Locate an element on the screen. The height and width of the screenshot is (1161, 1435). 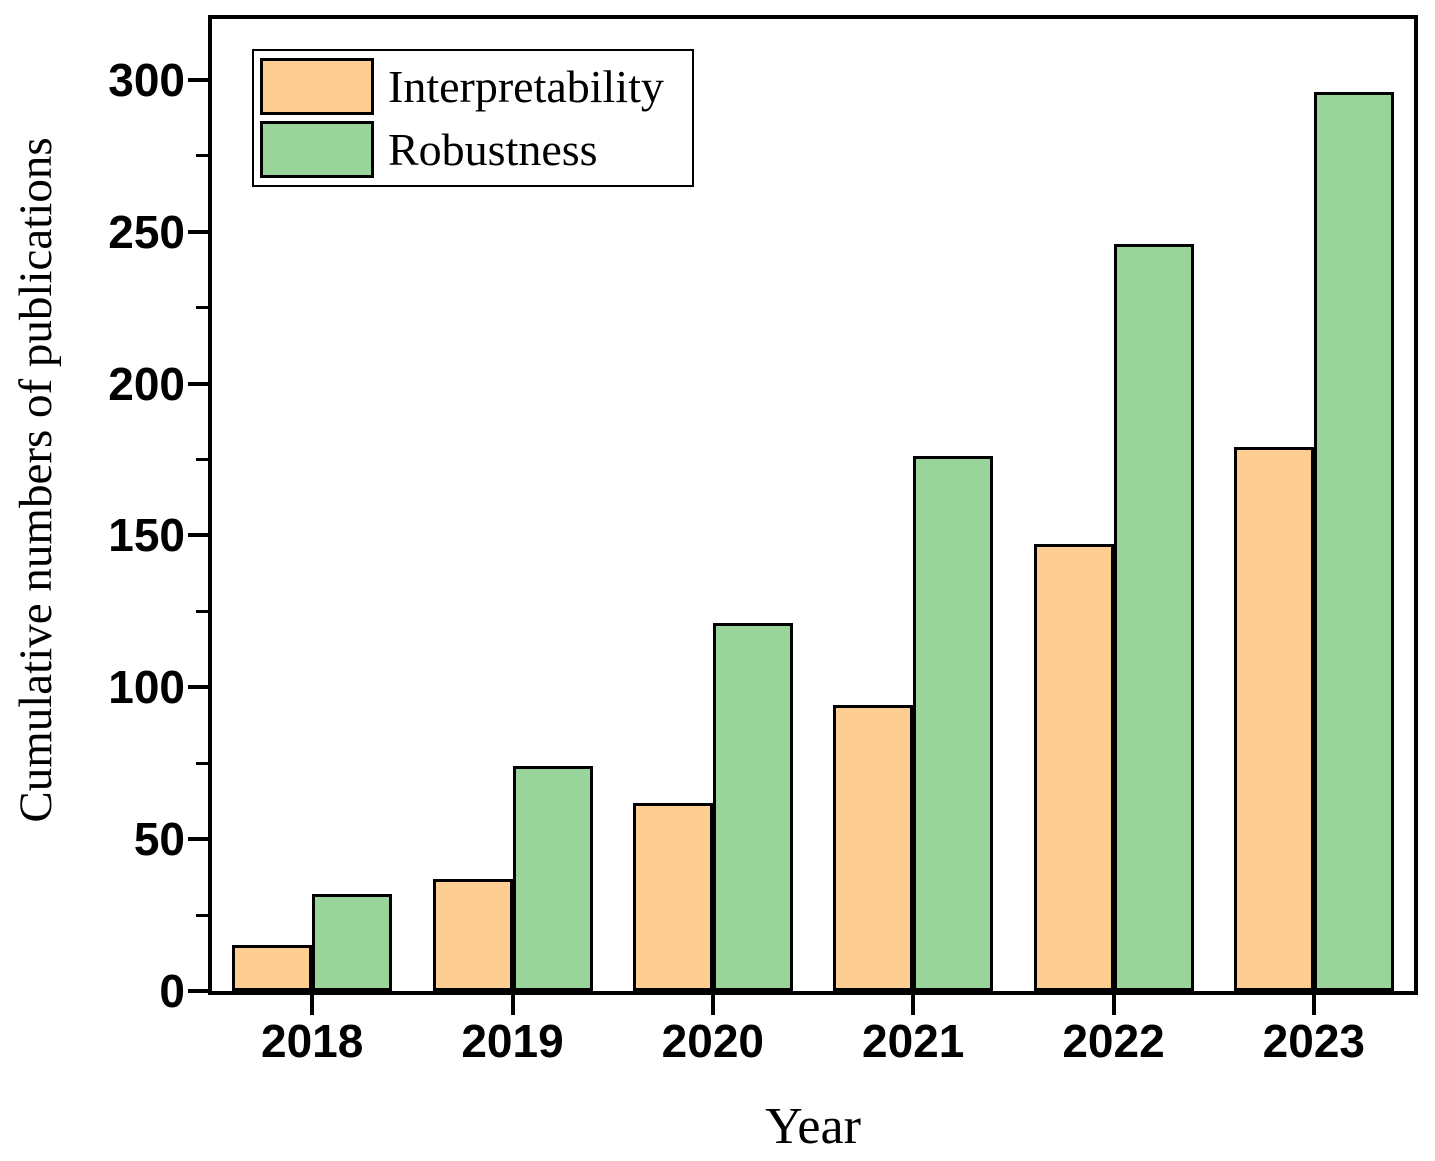
y-axis-tick-label-100: 100 is located at coordinates (146, 687).